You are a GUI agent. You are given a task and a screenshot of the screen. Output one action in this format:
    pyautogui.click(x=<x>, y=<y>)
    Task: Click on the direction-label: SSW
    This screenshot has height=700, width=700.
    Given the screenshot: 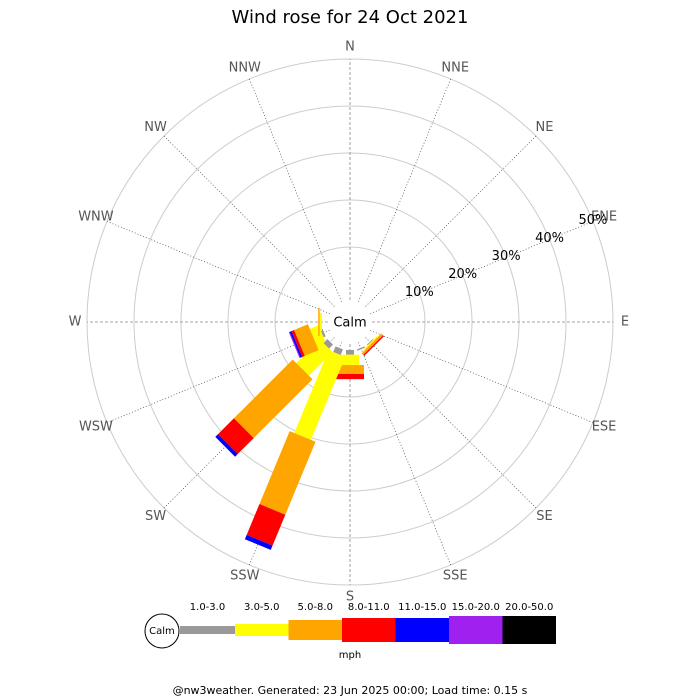 What is the action you would take?
    pyautogui.click(x=245, y=576)
    